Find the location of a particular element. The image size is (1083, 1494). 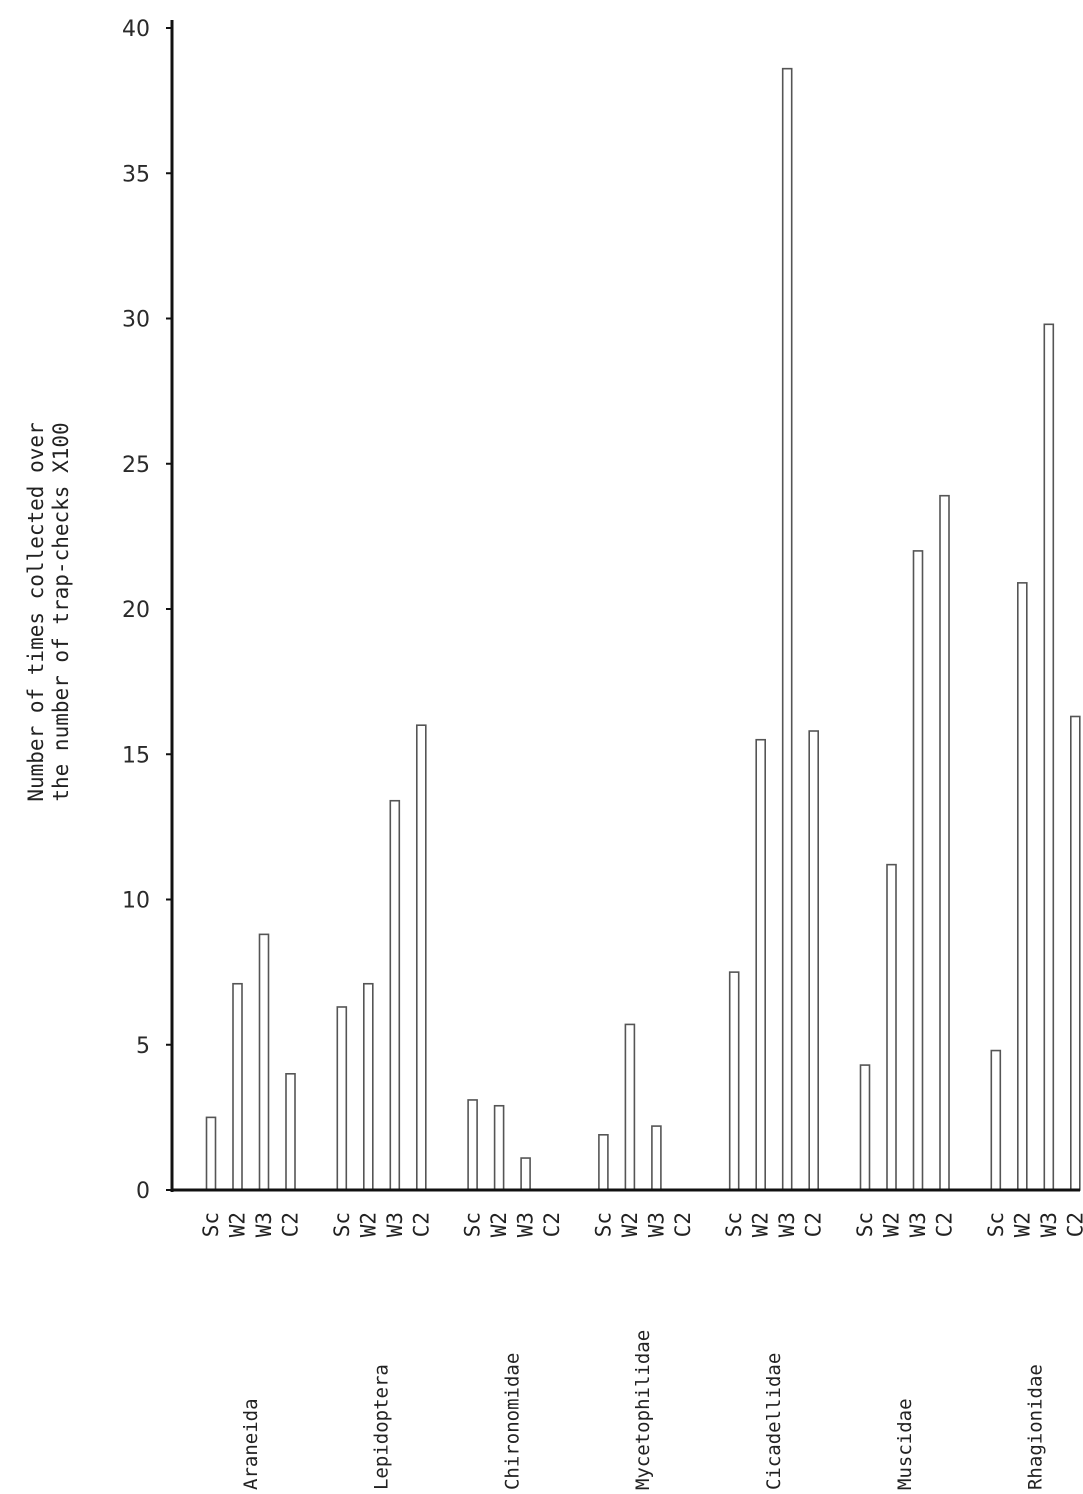

bar-chironomidae-sc is located at coordinates (472, 1145).